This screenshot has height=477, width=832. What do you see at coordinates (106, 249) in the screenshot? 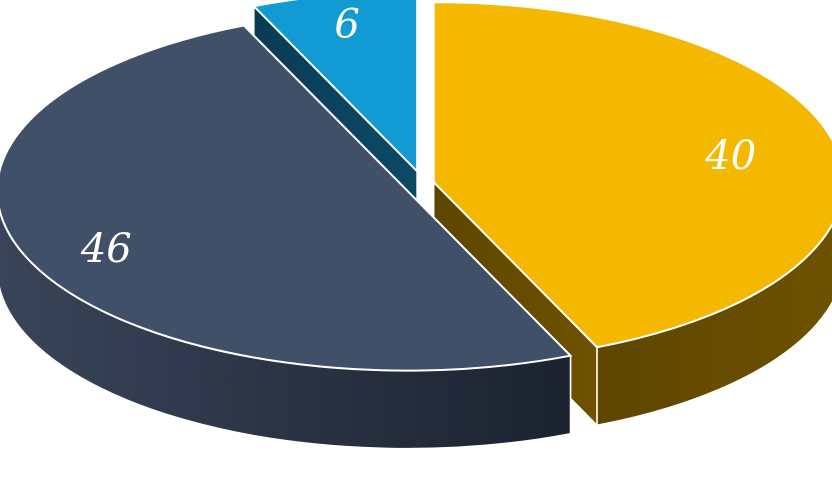
I see `slice-label-46: 46` at bounding box center [106, 249].